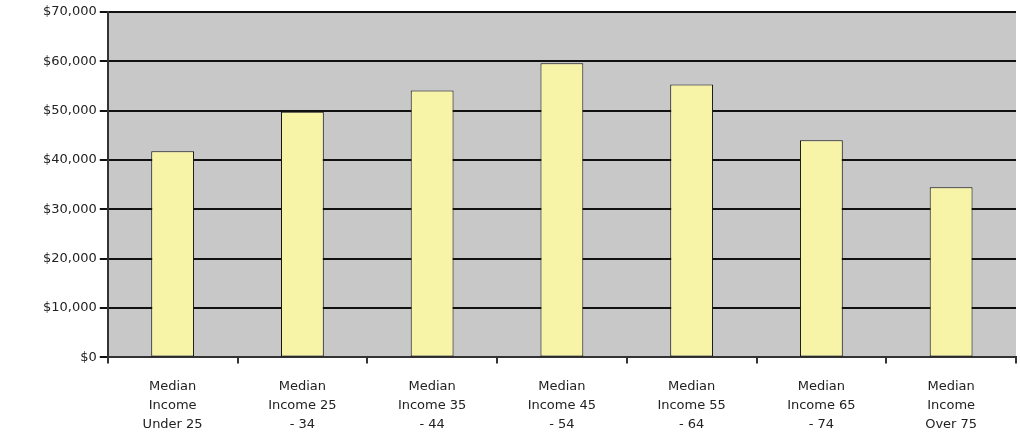  Describe the element at coordinates (69, 307) in the screenshot. I see `y-tick-label: $10,000` at that location.